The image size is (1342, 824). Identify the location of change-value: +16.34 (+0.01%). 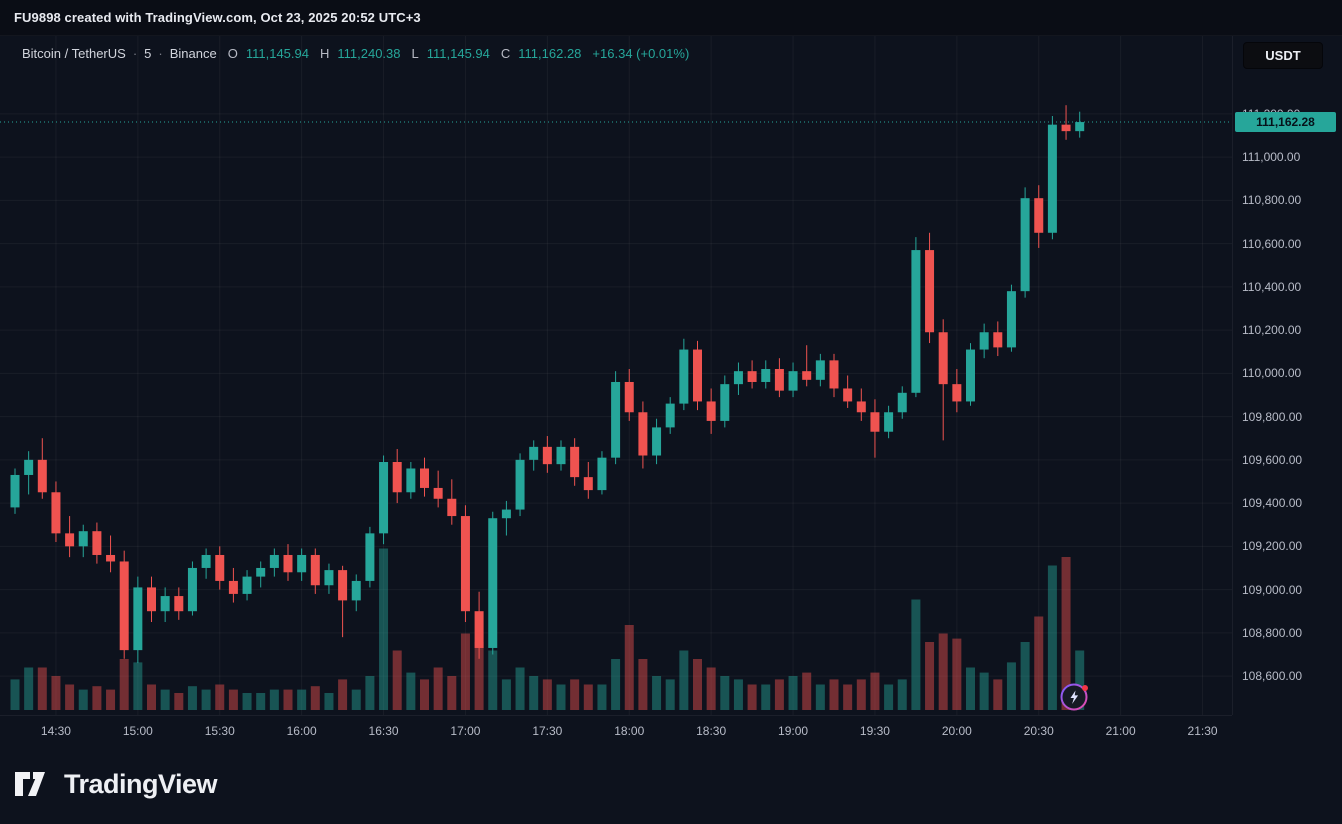
(641, 53).